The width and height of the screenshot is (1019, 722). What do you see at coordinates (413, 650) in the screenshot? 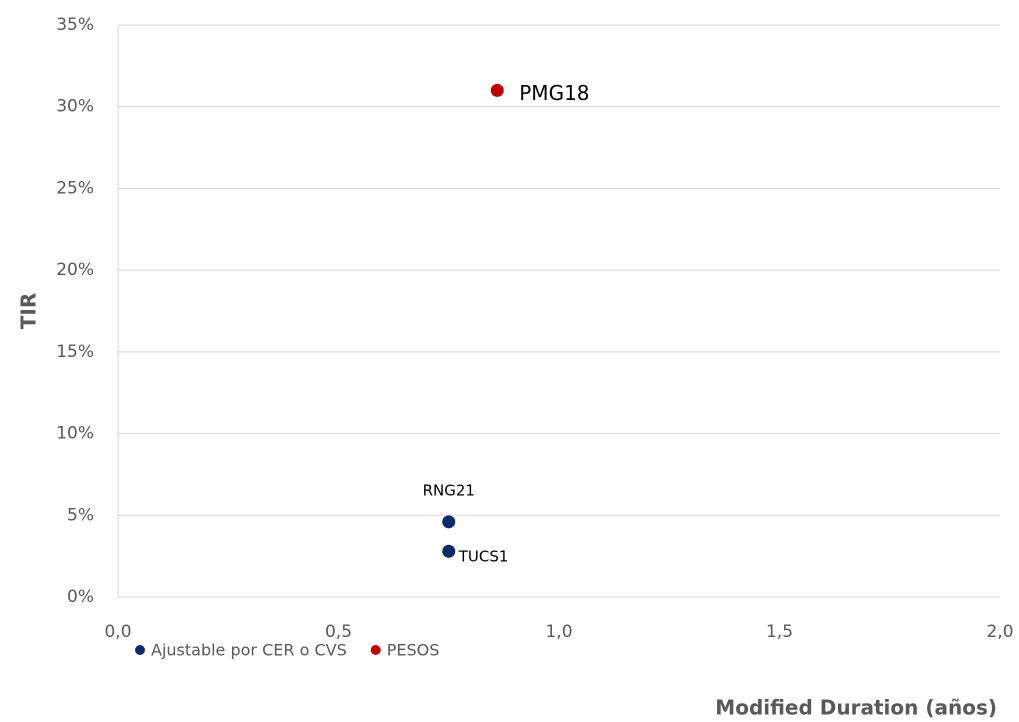
I see `legend-label: PESOS` at bounding box center [413, 650].